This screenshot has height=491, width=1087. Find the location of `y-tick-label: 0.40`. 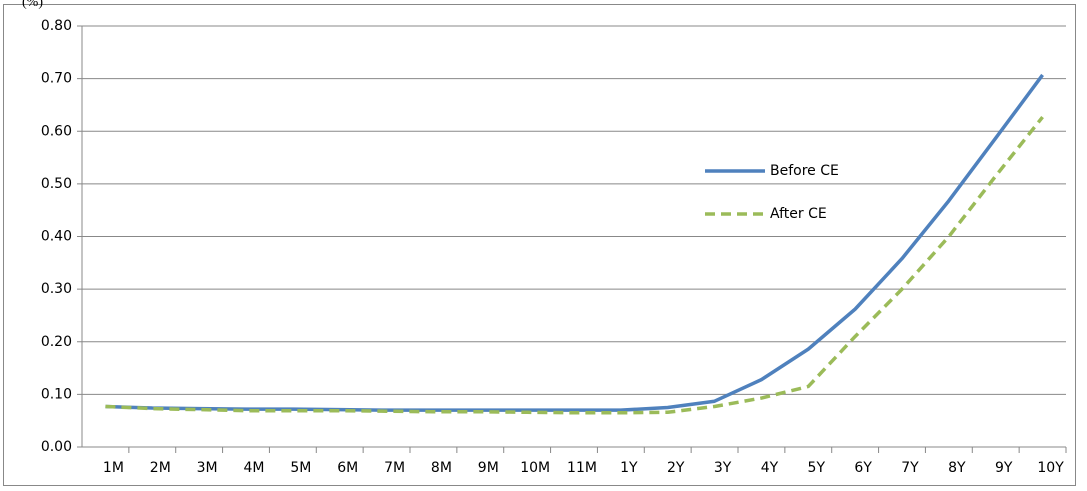

y-tick-label: 0.40 is located at coordinates (56, 237).